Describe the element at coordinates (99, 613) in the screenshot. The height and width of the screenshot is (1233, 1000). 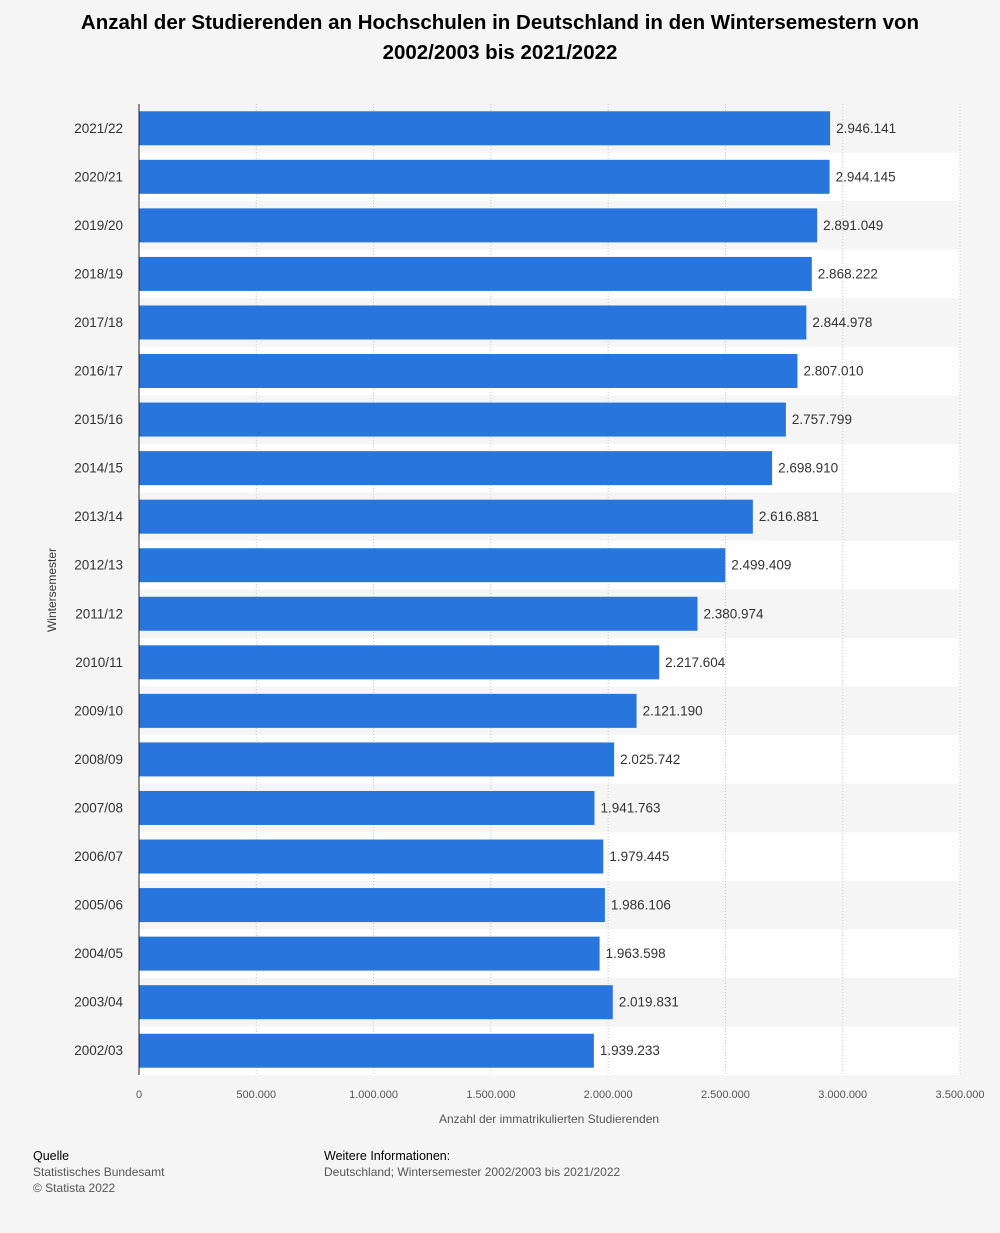
I see `y-tick-label: 2011/12` at that location.